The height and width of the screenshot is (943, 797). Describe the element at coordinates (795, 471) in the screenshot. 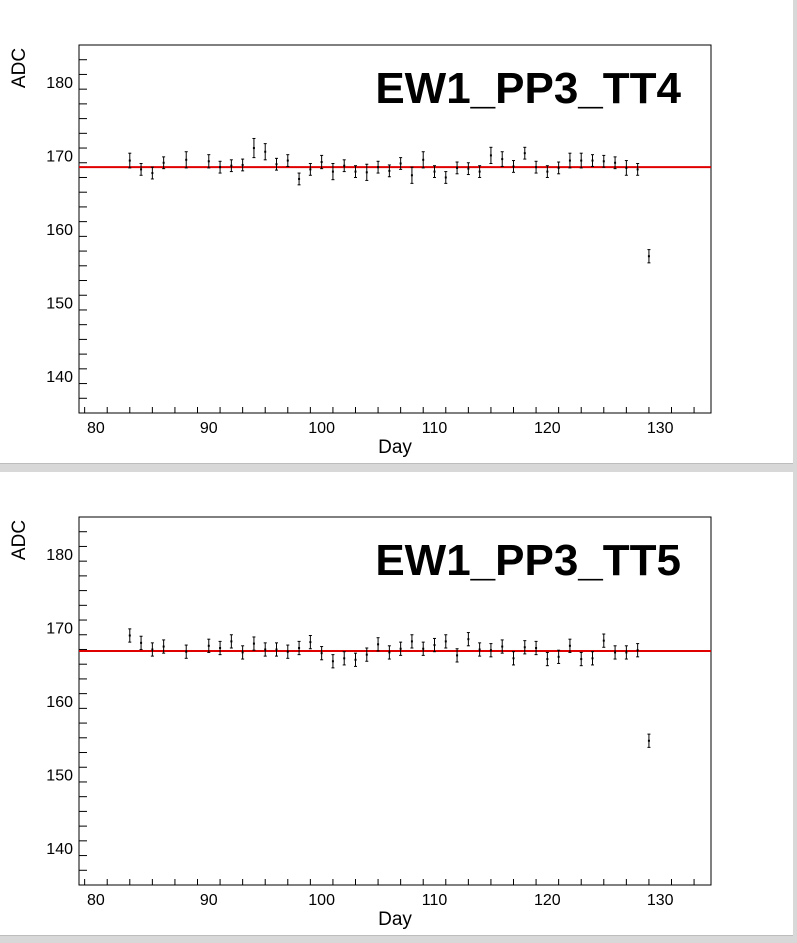

I see `canvas-right-border` at that location.